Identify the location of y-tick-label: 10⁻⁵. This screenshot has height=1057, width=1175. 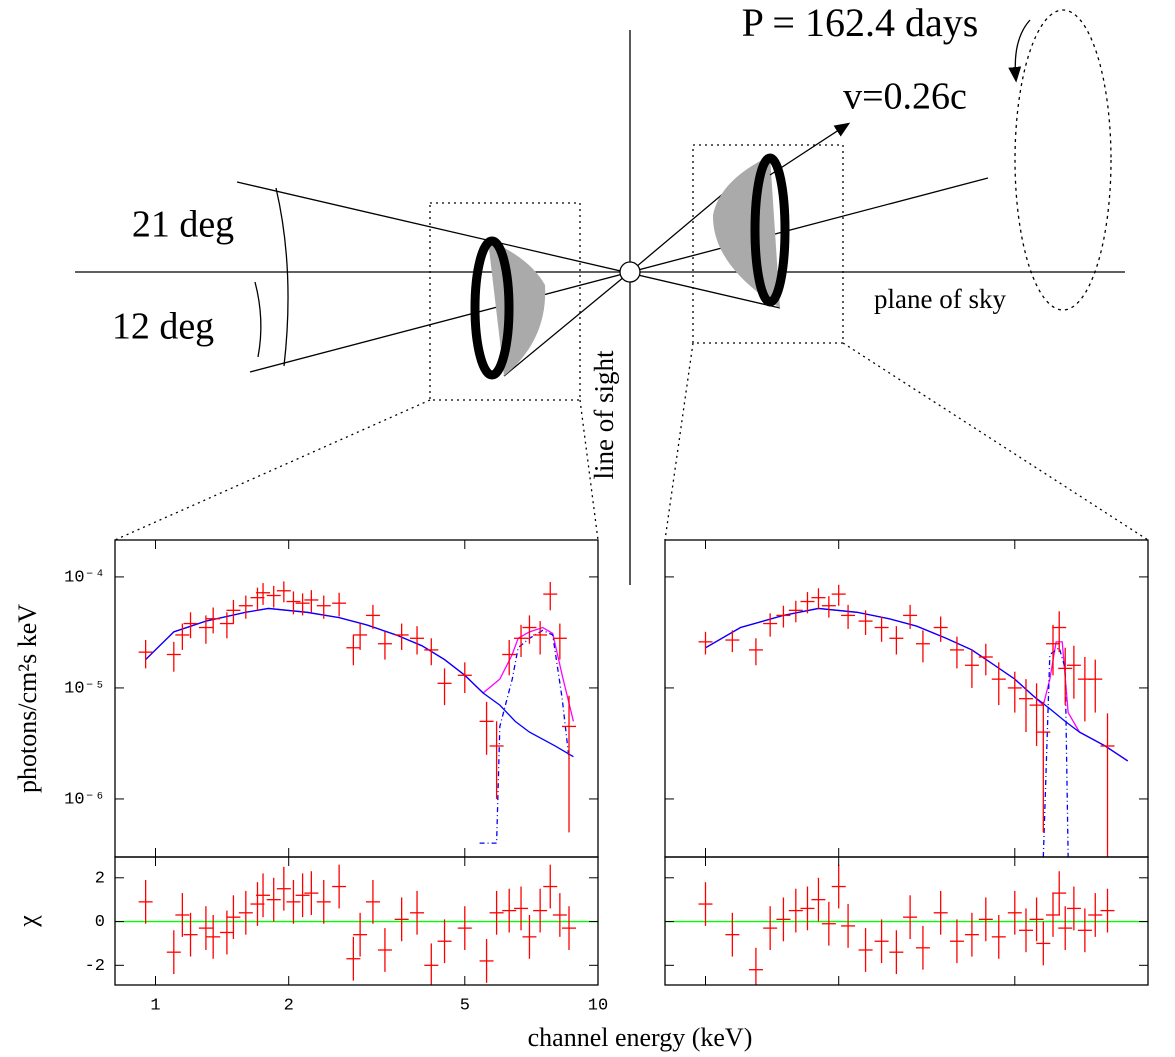
(84, 688).